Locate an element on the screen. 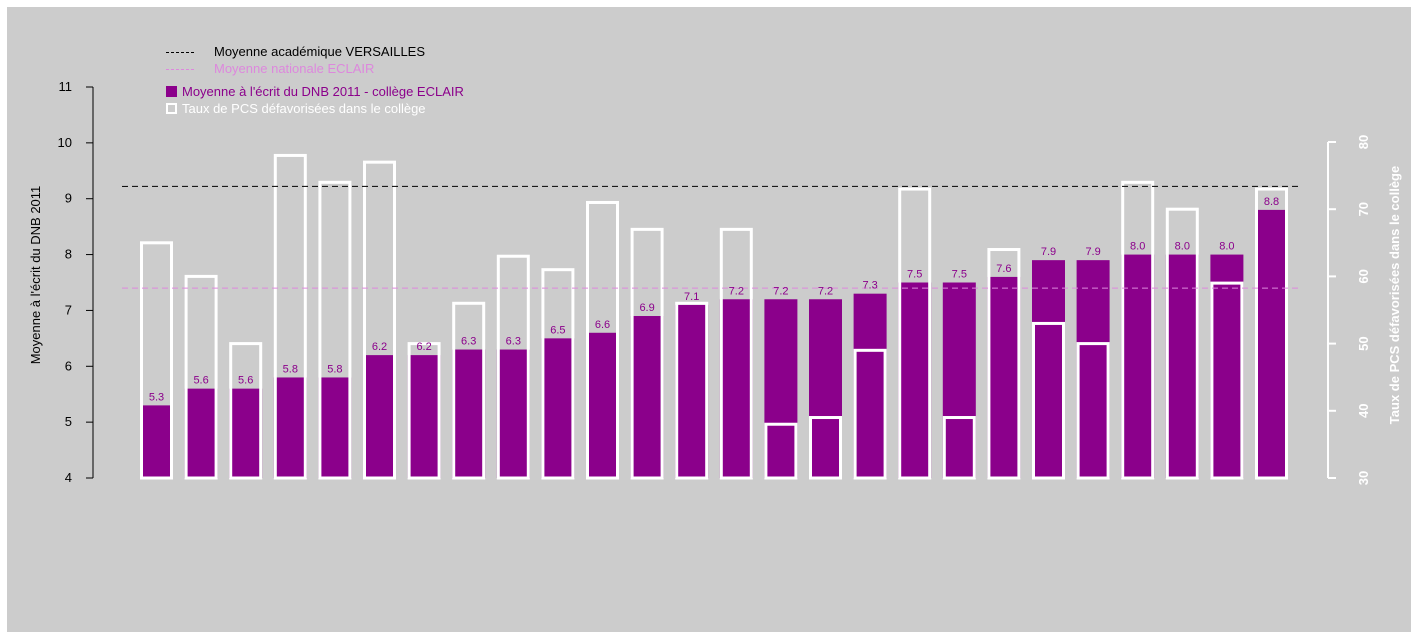  tick-label: 5 is located at coordinates (68, 421).